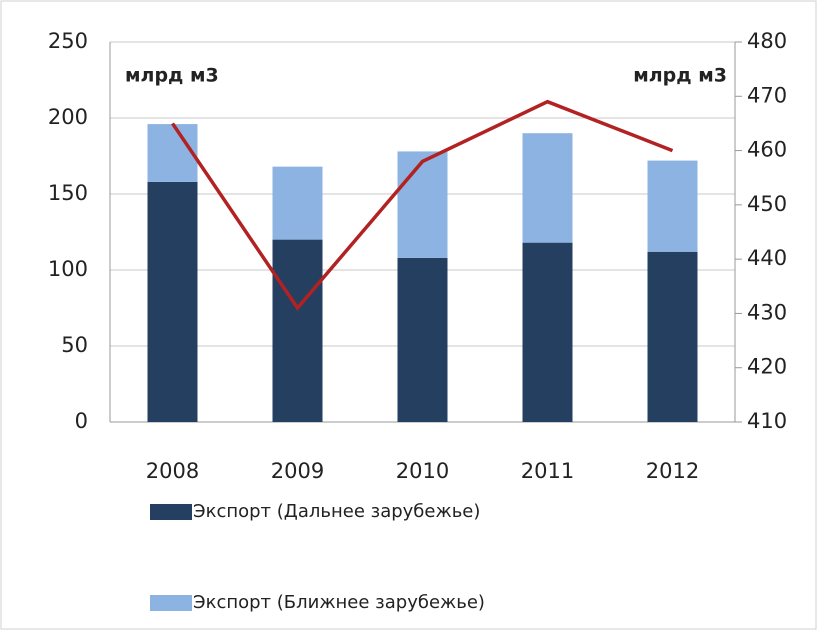  Describe the element at coordinates (172, 76) in the screenshot. I see `left-unit: млрд м3` at that location.